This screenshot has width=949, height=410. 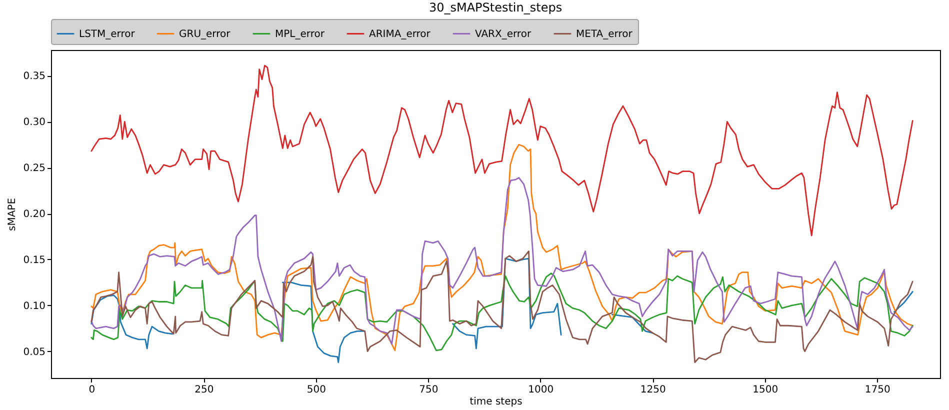 I want to click on y-tick-label: 0.25, so click(x=34, y=168).